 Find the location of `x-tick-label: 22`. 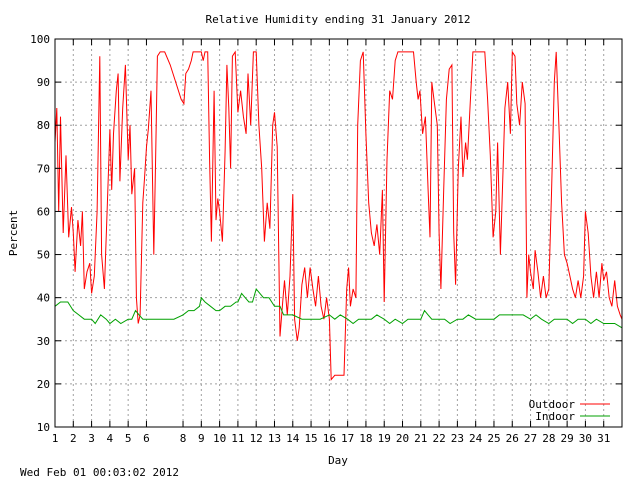

x-tick-label: 22 is located at coordinates (438, 438).